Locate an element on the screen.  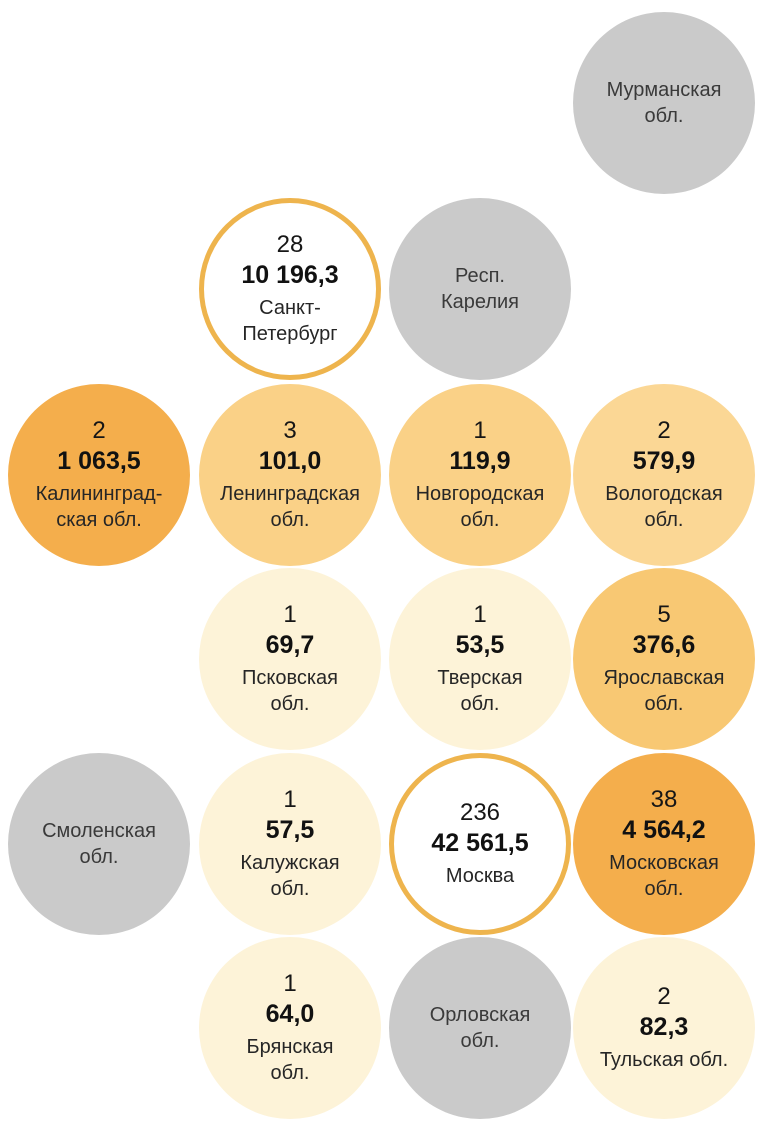
region-bubble-pskovskaya: 1 69,7 Псковская обл. is located at coordinates (290, 659).